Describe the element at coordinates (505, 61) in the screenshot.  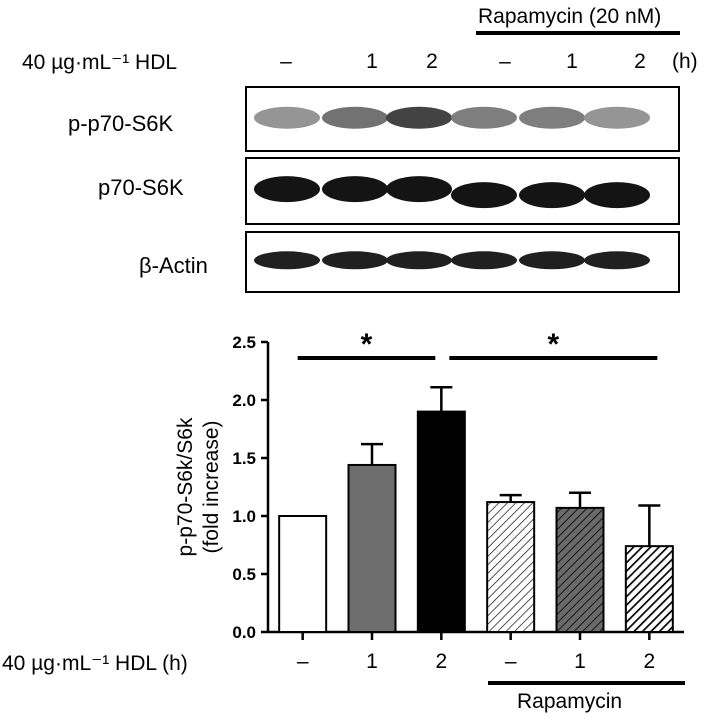
I see `blot-lane-4: –` at that location.